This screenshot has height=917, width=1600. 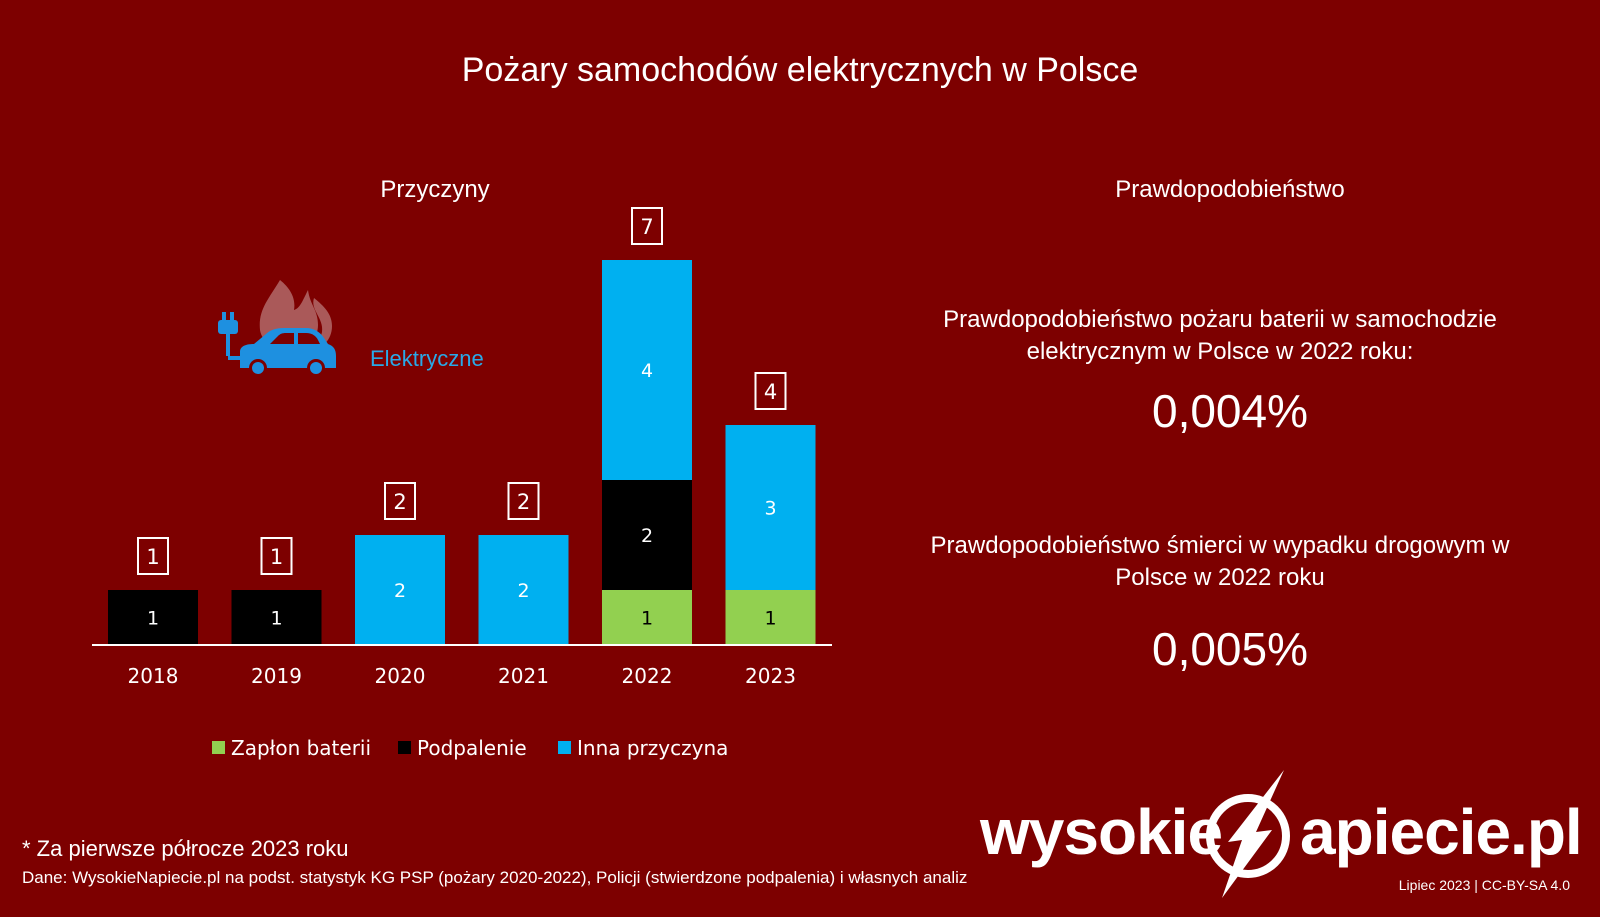 I want to click on logo-text-right: apiecie.pl, so click(x=1441, y=832).